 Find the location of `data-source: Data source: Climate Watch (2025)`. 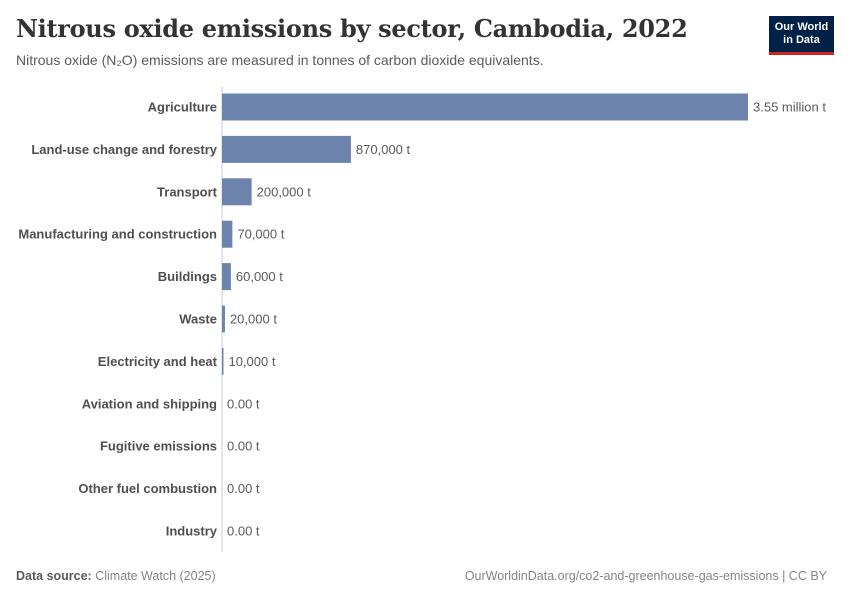

data-source: Data source: Climate Watch (2025) is located at coordinates (116, 576).